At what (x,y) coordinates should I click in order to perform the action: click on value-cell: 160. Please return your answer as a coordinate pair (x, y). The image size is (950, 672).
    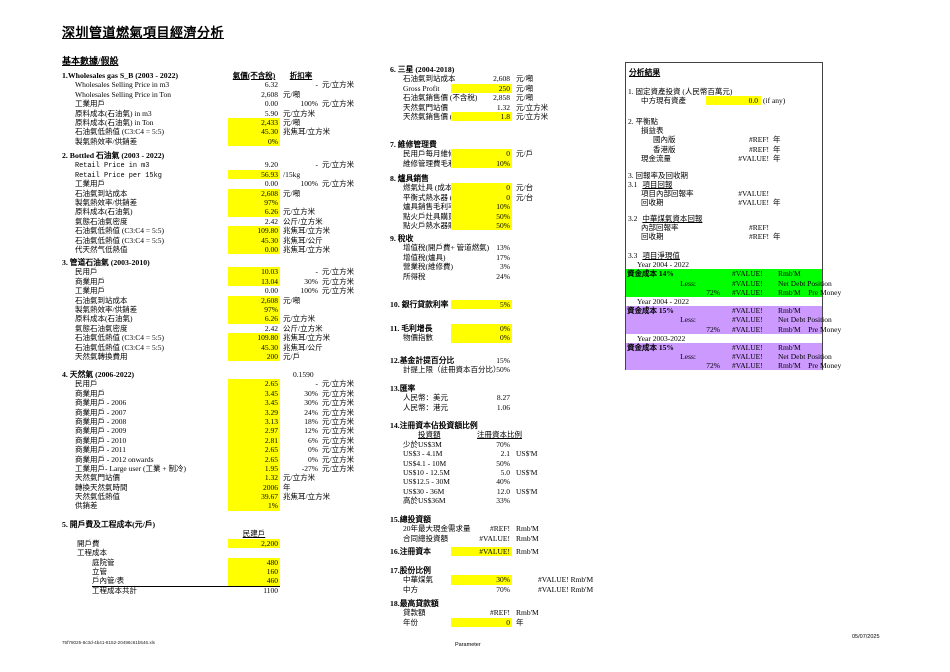
    Looking at the image, I should click on (254, 571).